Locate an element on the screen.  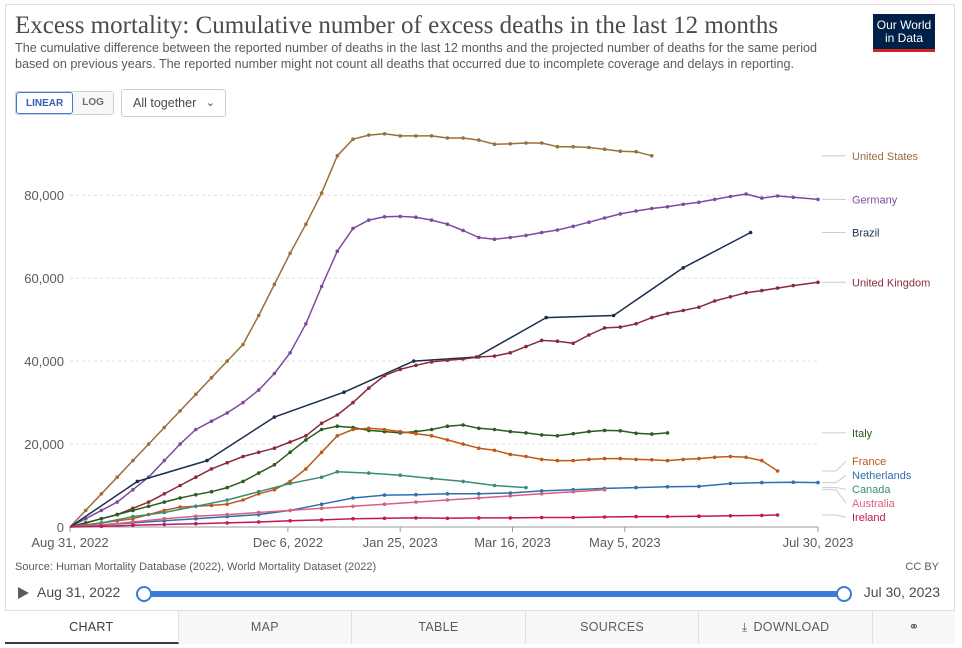
legend-label: France is located at coordinates (869, 462).